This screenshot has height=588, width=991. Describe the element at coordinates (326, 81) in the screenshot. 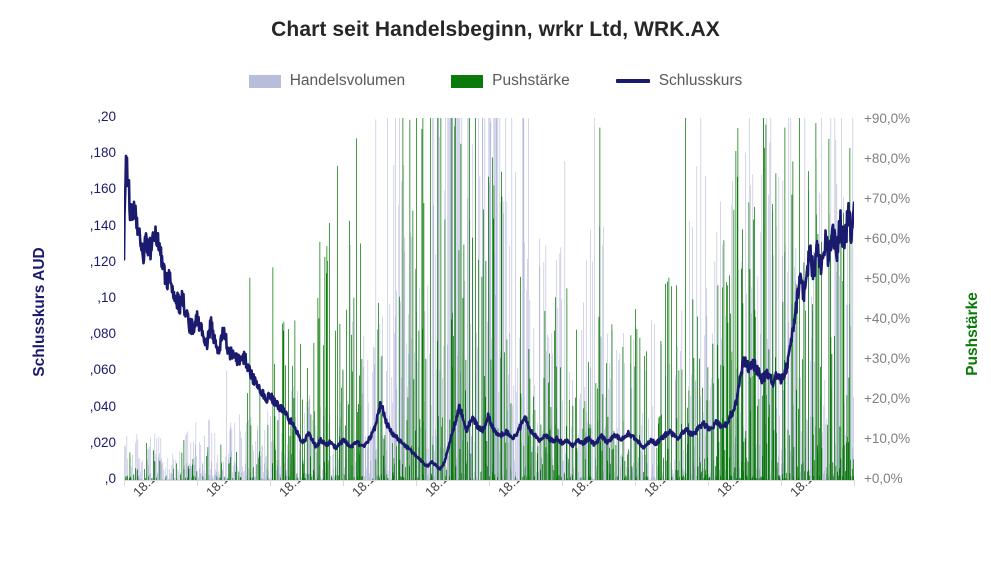

I see `legend-item-volume: Handelsvolumen` at that location.